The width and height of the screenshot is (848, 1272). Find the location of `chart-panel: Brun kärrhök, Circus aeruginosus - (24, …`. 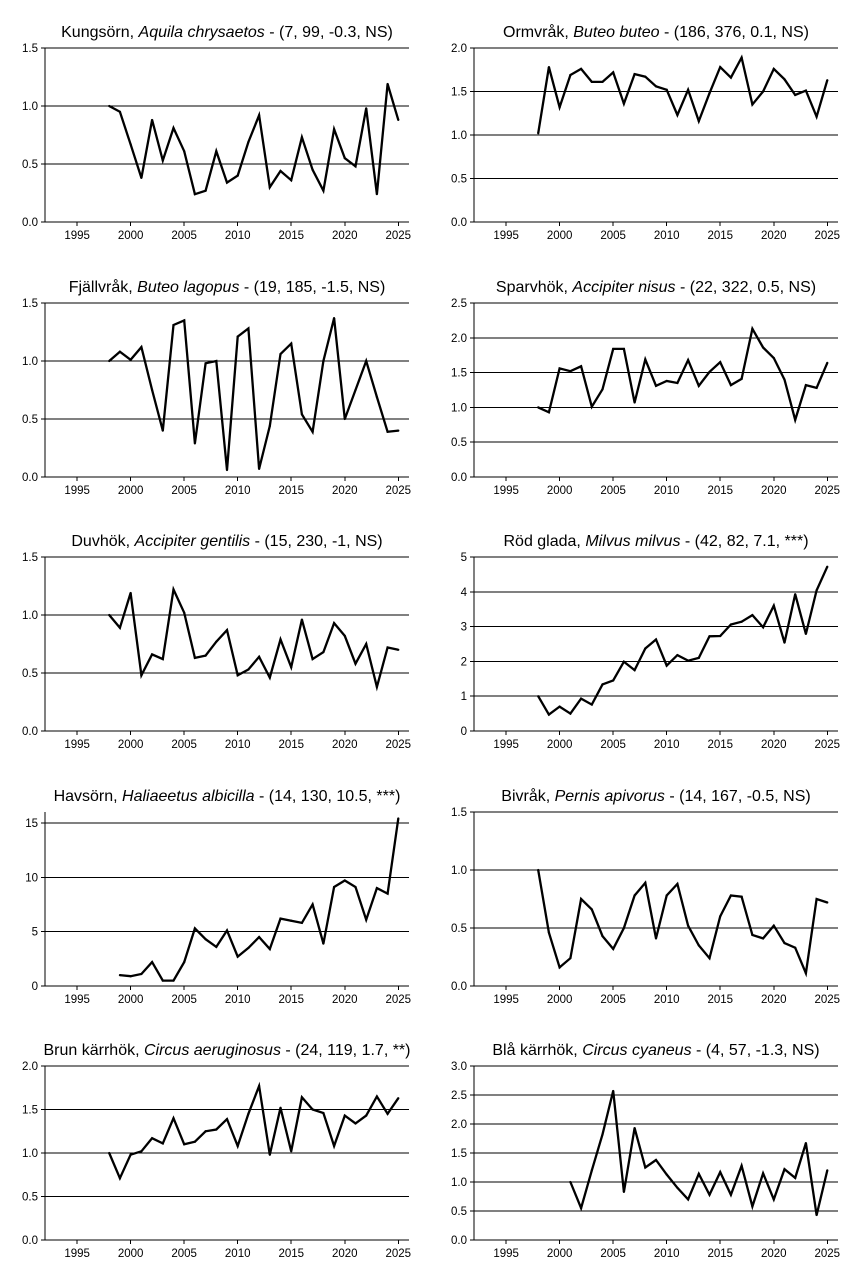

chart-panel: Brun kärrhök, Circus aeruginosus - (24, … is located at coordinates (216, 1151).